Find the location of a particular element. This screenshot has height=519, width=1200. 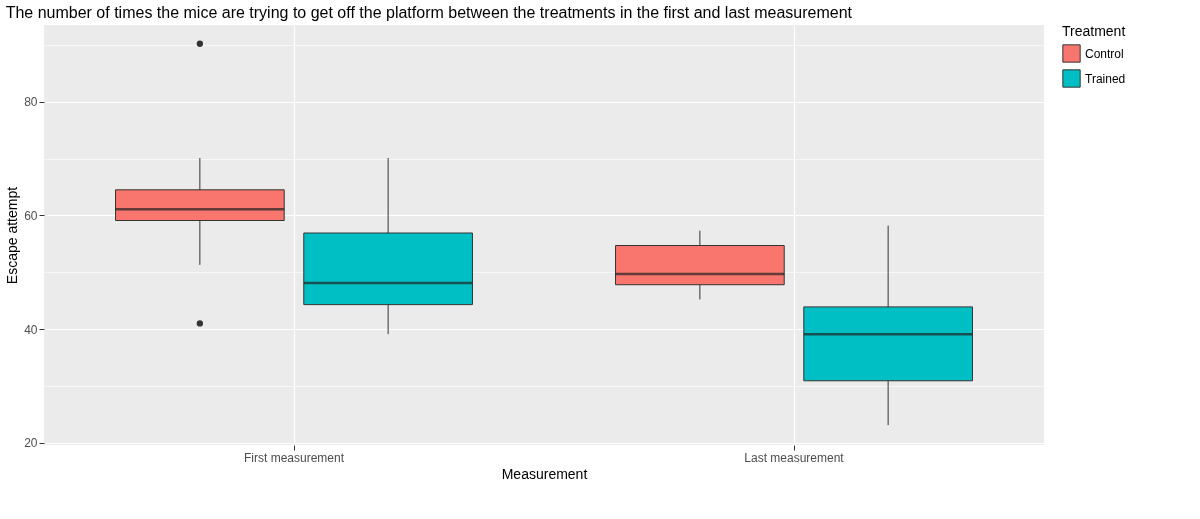

chart-title: The number of times the mice are trying to get off the platform between the treatments in the first and last measurement is located at coordinates (429, 12).